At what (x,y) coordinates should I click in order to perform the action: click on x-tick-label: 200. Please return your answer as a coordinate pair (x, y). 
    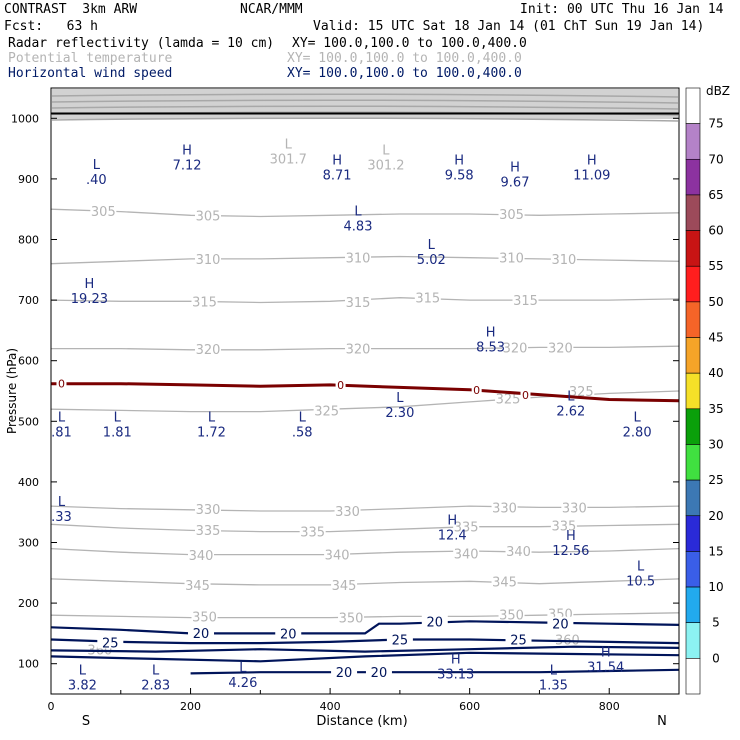
    Looking at the image, I should click on (190, 706).